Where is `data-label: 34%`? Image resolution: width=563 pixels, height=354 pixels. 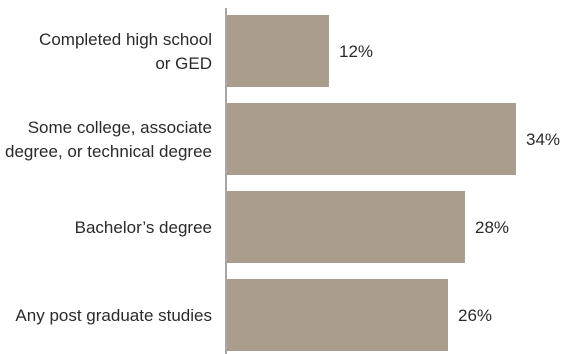
data-label: 34% is located at coordinates (543, 139).